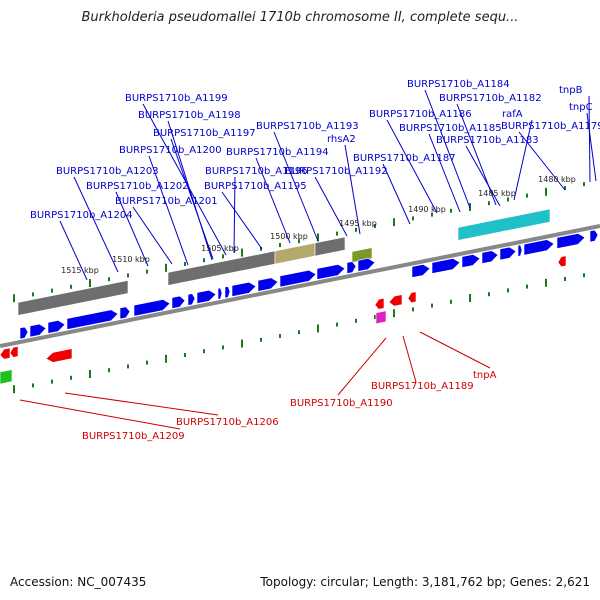 The width and height of the screenshot is (600, 600). Describe the element at coordinates (581, 107) in the screenshot. I see `gene-label: tnpC` at that location.